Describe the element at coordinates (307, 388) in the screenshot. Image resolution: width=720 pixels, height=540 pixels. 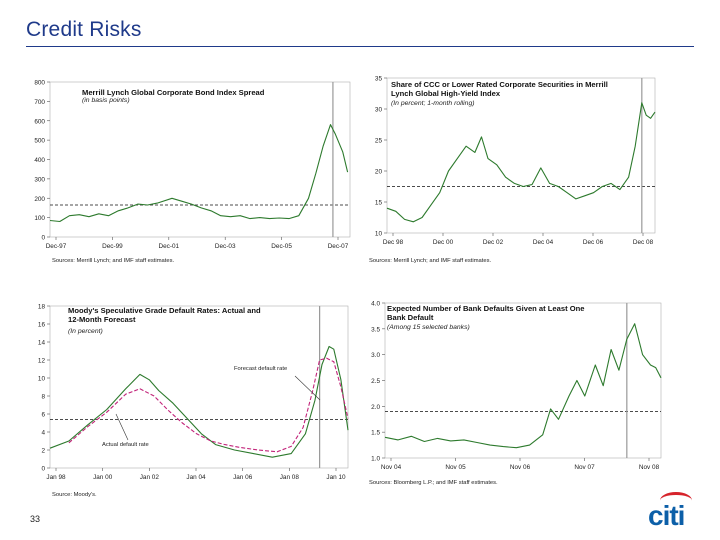
I see `forecast-leader-line` at that location.